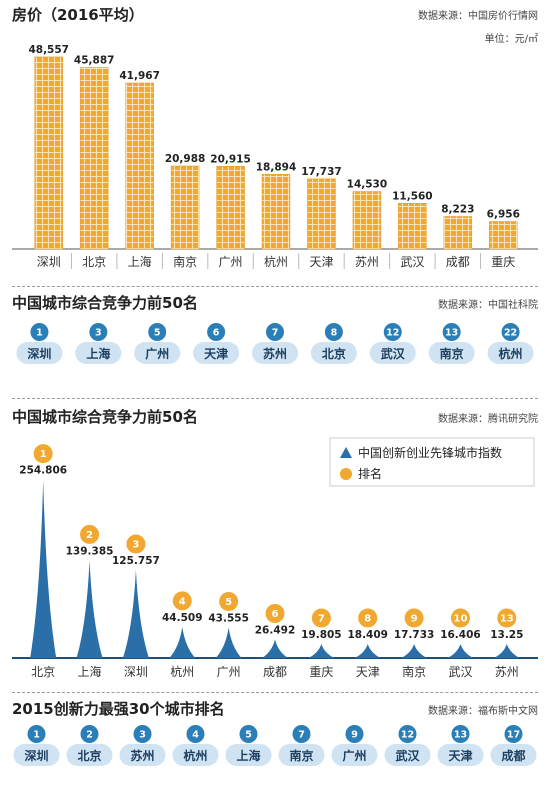 Image resolution: width=550 pixels, height=787 pixels. Describe the element at coordinates (136, 561) in the screenshot. I see `index-value-label: 125.757` at that location.